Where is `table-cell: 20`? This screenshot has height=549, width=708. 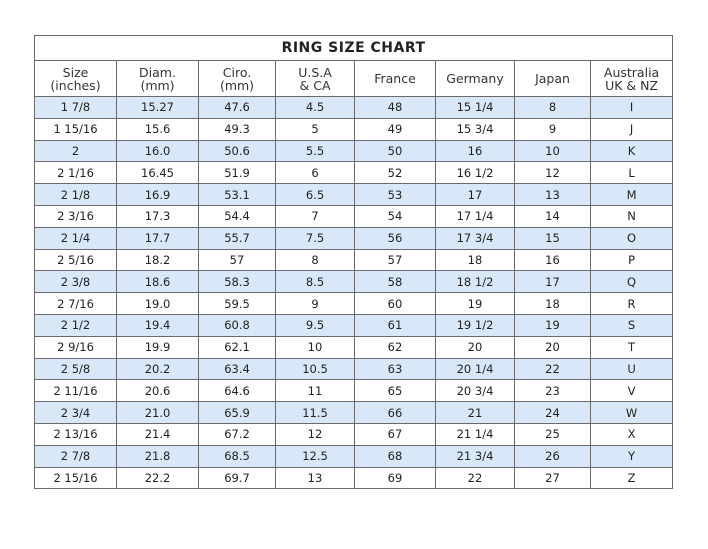 table-cell: 20 is located at coordinates (552, 347).